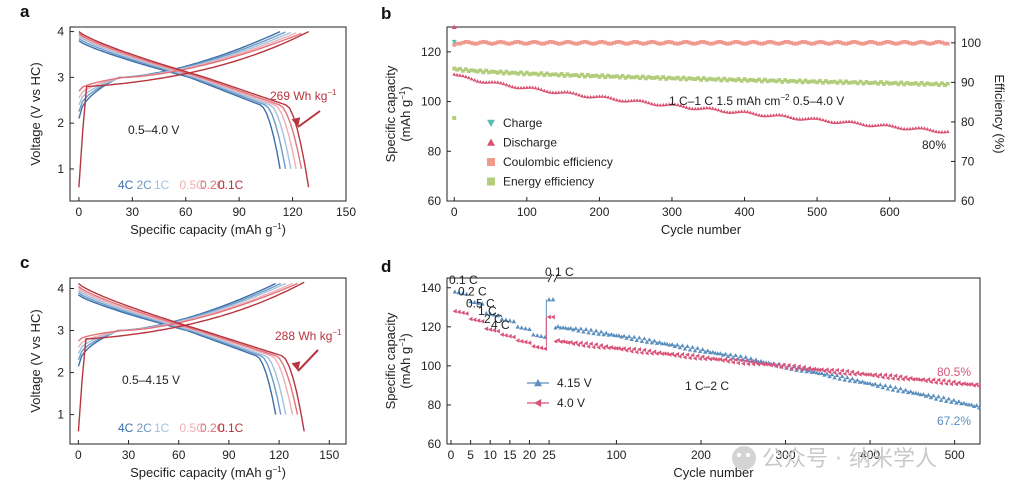  What do you see at coordinates (890, 212) in the screenshot?
I see `x-tick-label: 600` at bounding box center [890, 212].